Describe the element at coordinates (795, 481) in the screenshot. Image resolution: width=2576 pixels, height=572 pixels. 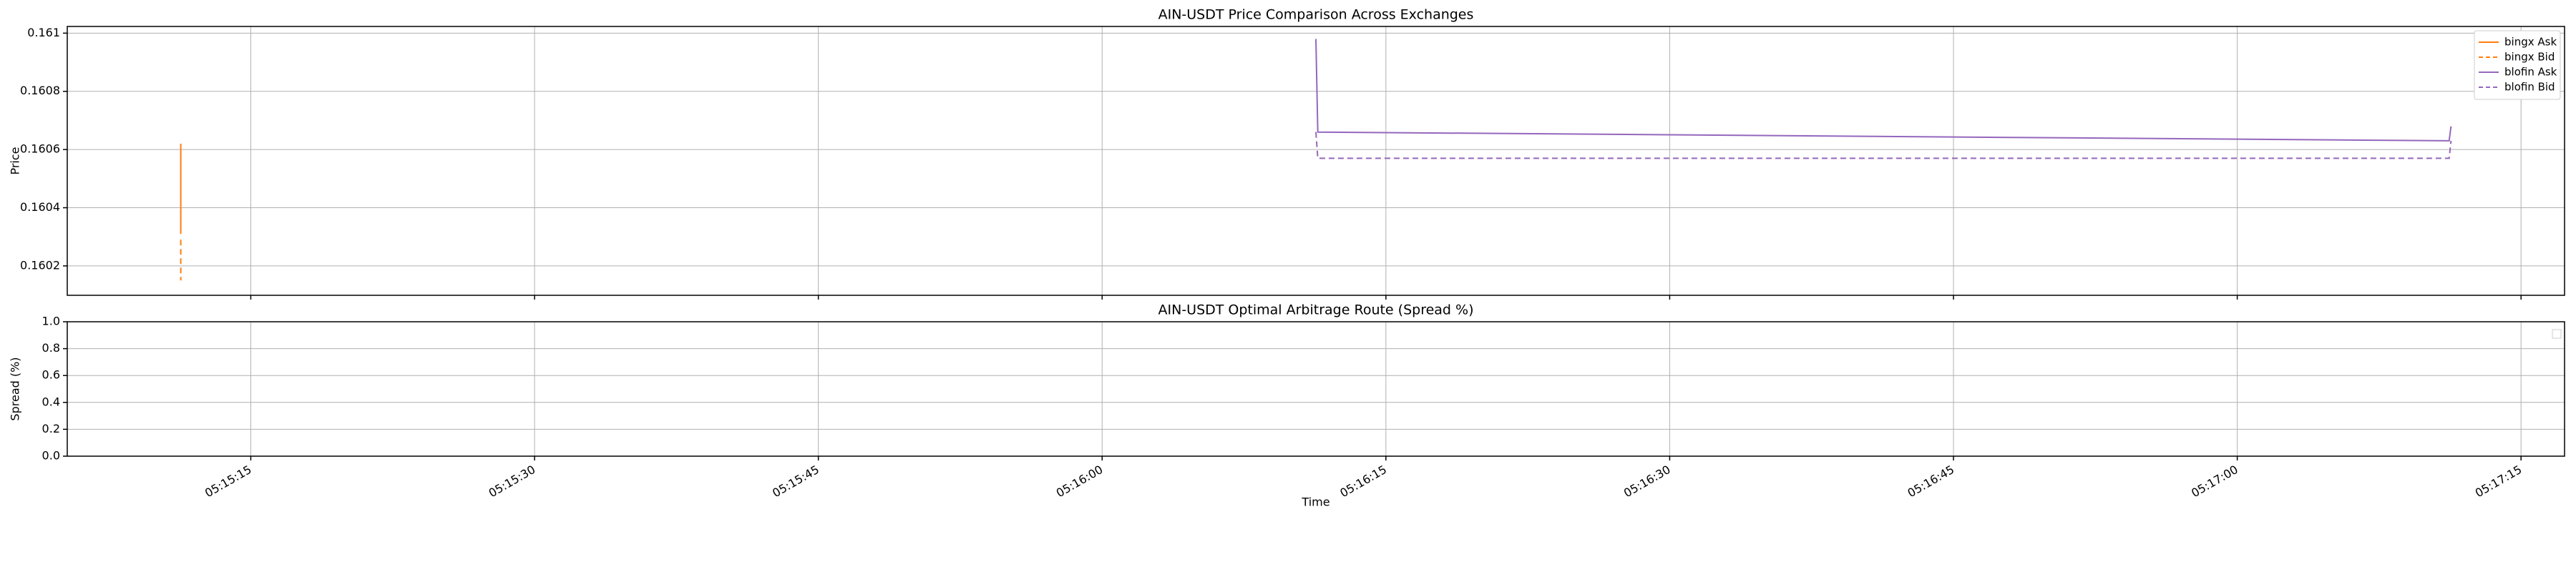
I see `x-tick-label: 05:15:45` at that location.